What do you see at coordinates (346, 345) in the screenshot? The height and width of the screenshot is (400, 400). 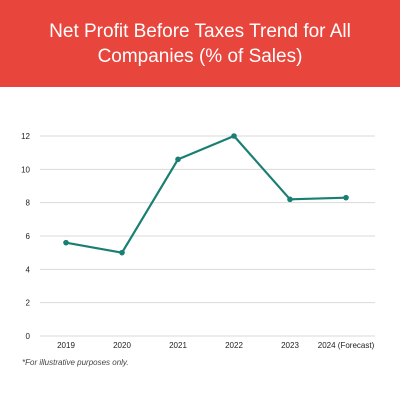 I see `x-tick-label: 2024 (Forecast)` at bounding box center [346, 345].